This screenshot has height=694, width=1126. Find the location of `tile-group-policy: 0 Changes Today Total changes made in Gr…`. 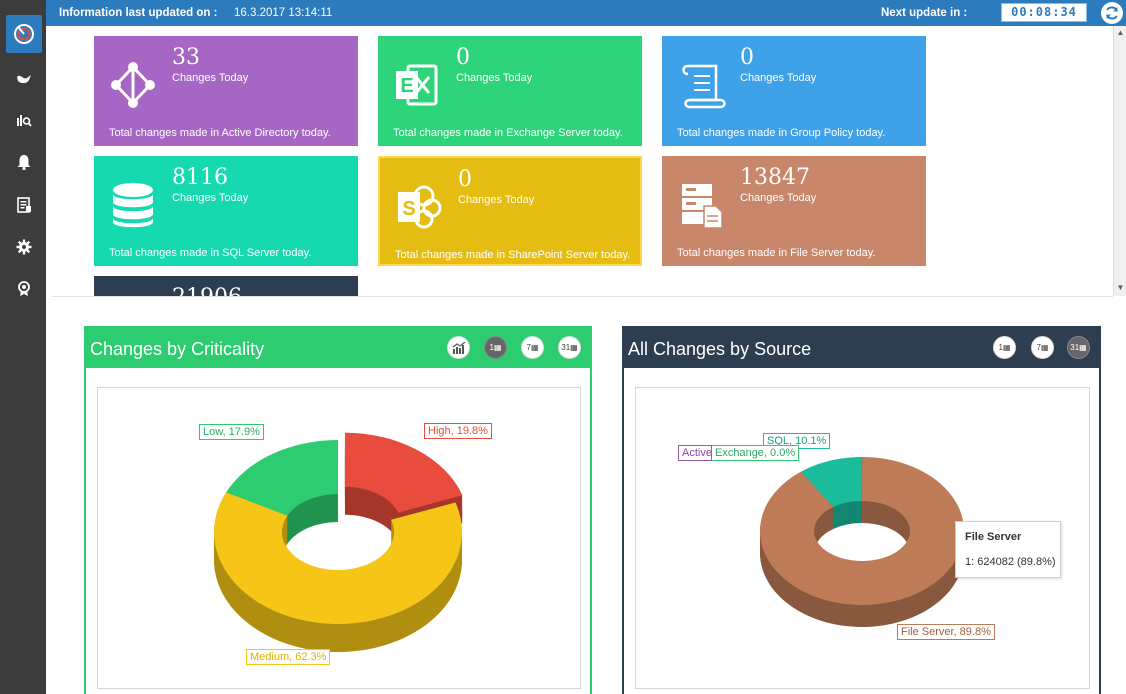

tile-group-policy: 0 Changes Today Total changes made in Gr… is located at coordinates (794, 91).